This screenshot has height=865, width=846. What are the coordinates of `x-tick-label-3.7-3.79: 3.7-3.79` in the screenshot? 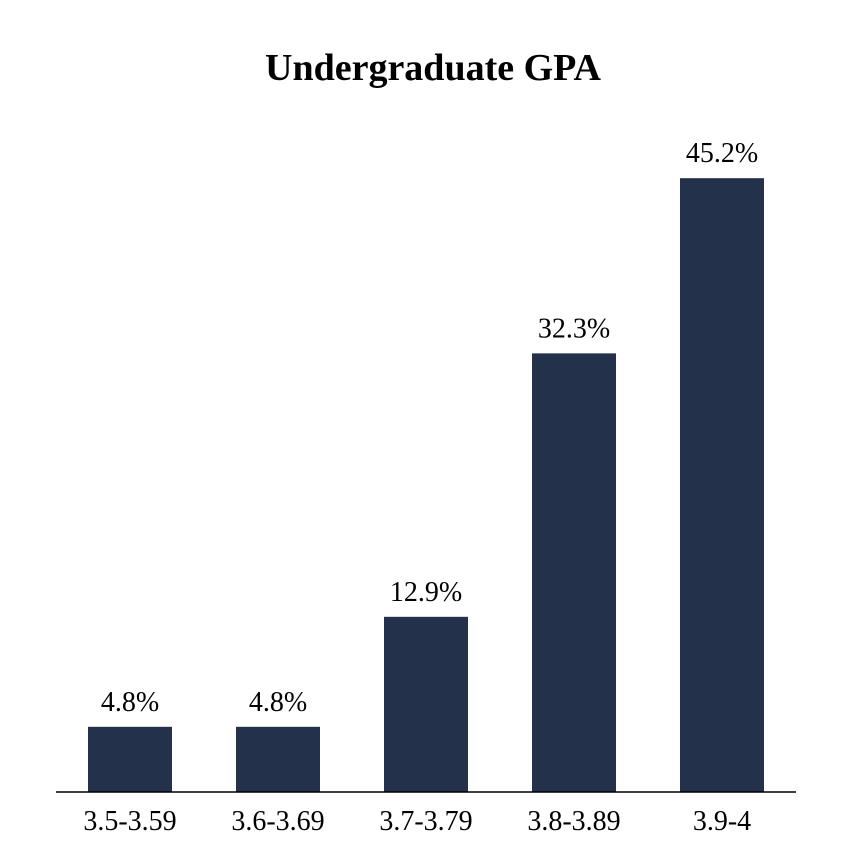 It's located at (425, 821).